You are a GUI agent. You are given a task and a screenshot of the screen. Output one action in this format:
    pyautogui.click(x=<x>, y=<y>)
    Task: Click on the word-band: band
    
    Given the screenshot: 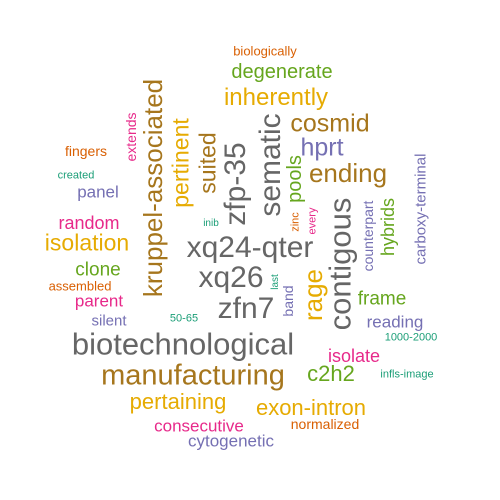 What is the action you would take?
    pyautogui.click(x=288, y=301)
    